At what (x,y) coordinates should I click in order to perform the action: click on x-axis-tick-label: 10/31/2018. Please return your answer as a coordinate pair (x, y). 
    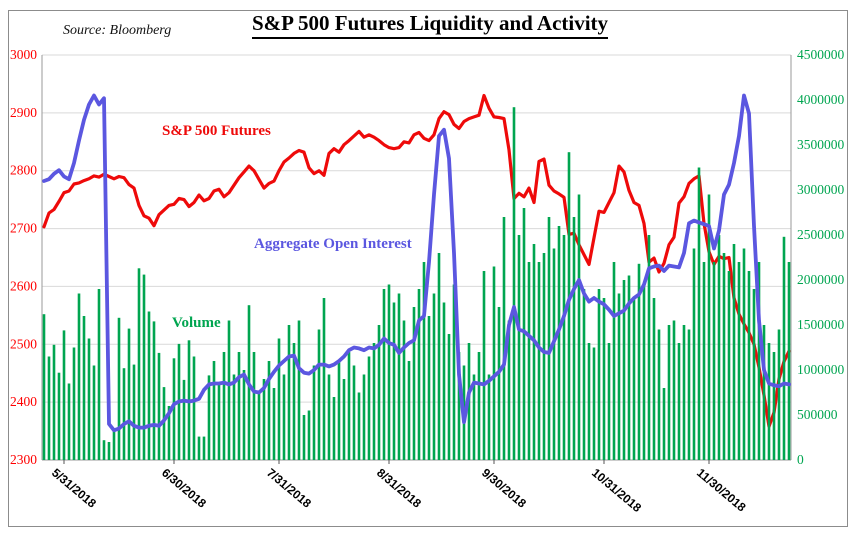
    Looking at the image, I should click on (616, 491).